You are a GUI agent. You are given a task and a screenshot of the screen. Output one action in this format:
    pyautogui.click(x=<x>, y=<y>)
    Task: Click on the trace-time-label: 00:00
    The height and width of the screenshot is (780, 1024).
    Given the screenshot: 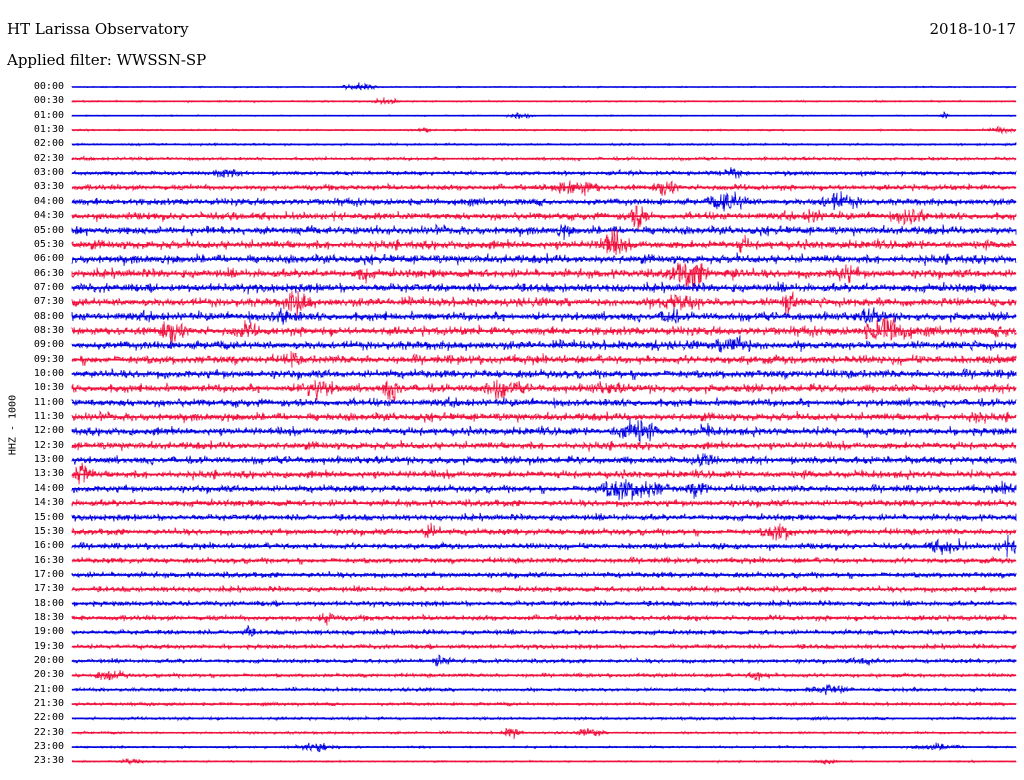 What is the action you would take?
    pyautogui.click(x=48, y=86)
    